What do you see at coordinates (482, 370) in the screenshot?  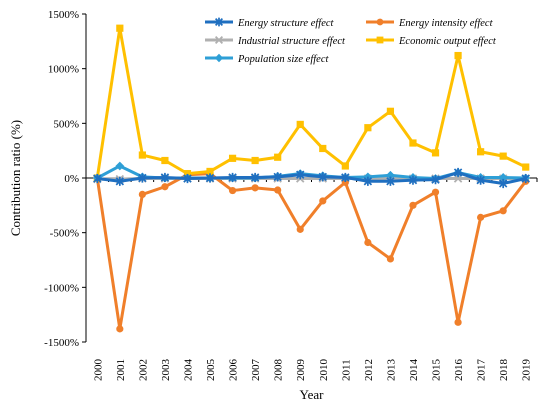 I see `x-tick-label: 2017` at bounding box center [482, 370].